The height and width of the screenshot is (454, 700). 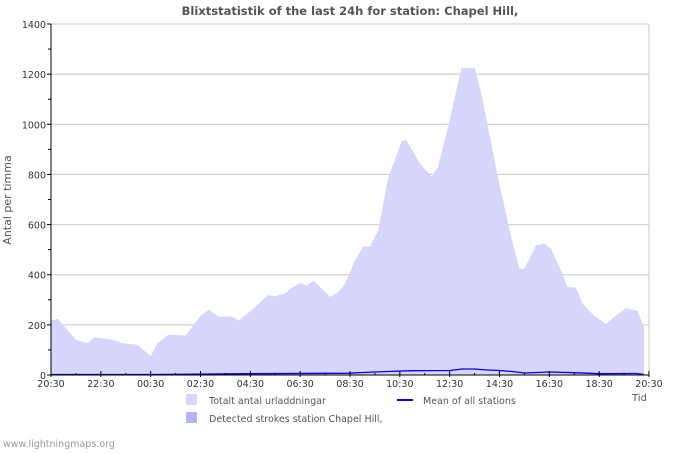 I want to click on y-tick-labels: 0 200 400 600 800 1000 1200 1400, so click(x=34, y=201).